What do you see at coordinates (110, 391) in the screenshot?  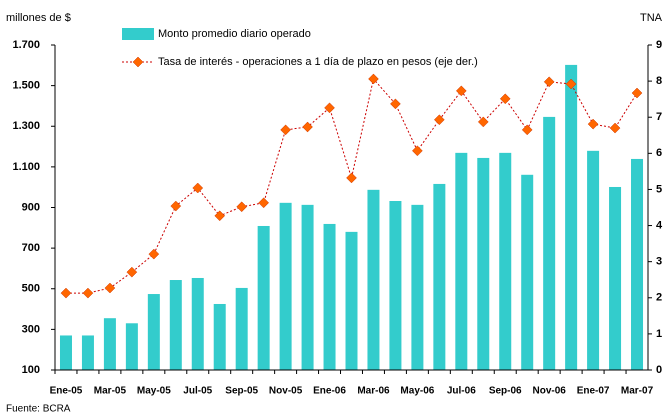 I see `x-tick-label: Mar-05` at bounding box center [110, 391].